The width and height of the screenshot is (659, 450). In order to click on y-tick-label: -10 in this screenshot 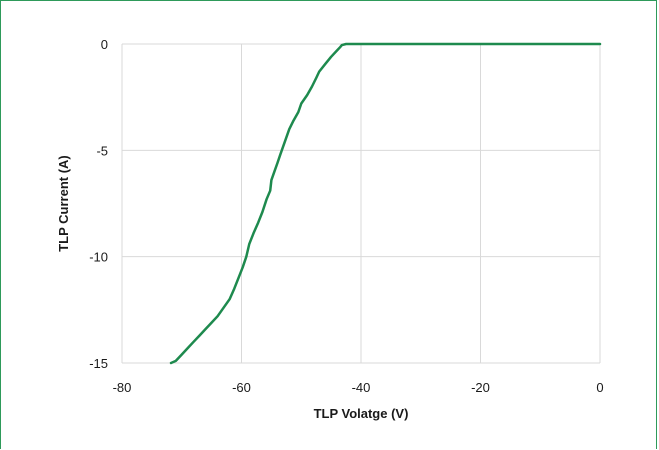, I will do `click(98, 257)`.